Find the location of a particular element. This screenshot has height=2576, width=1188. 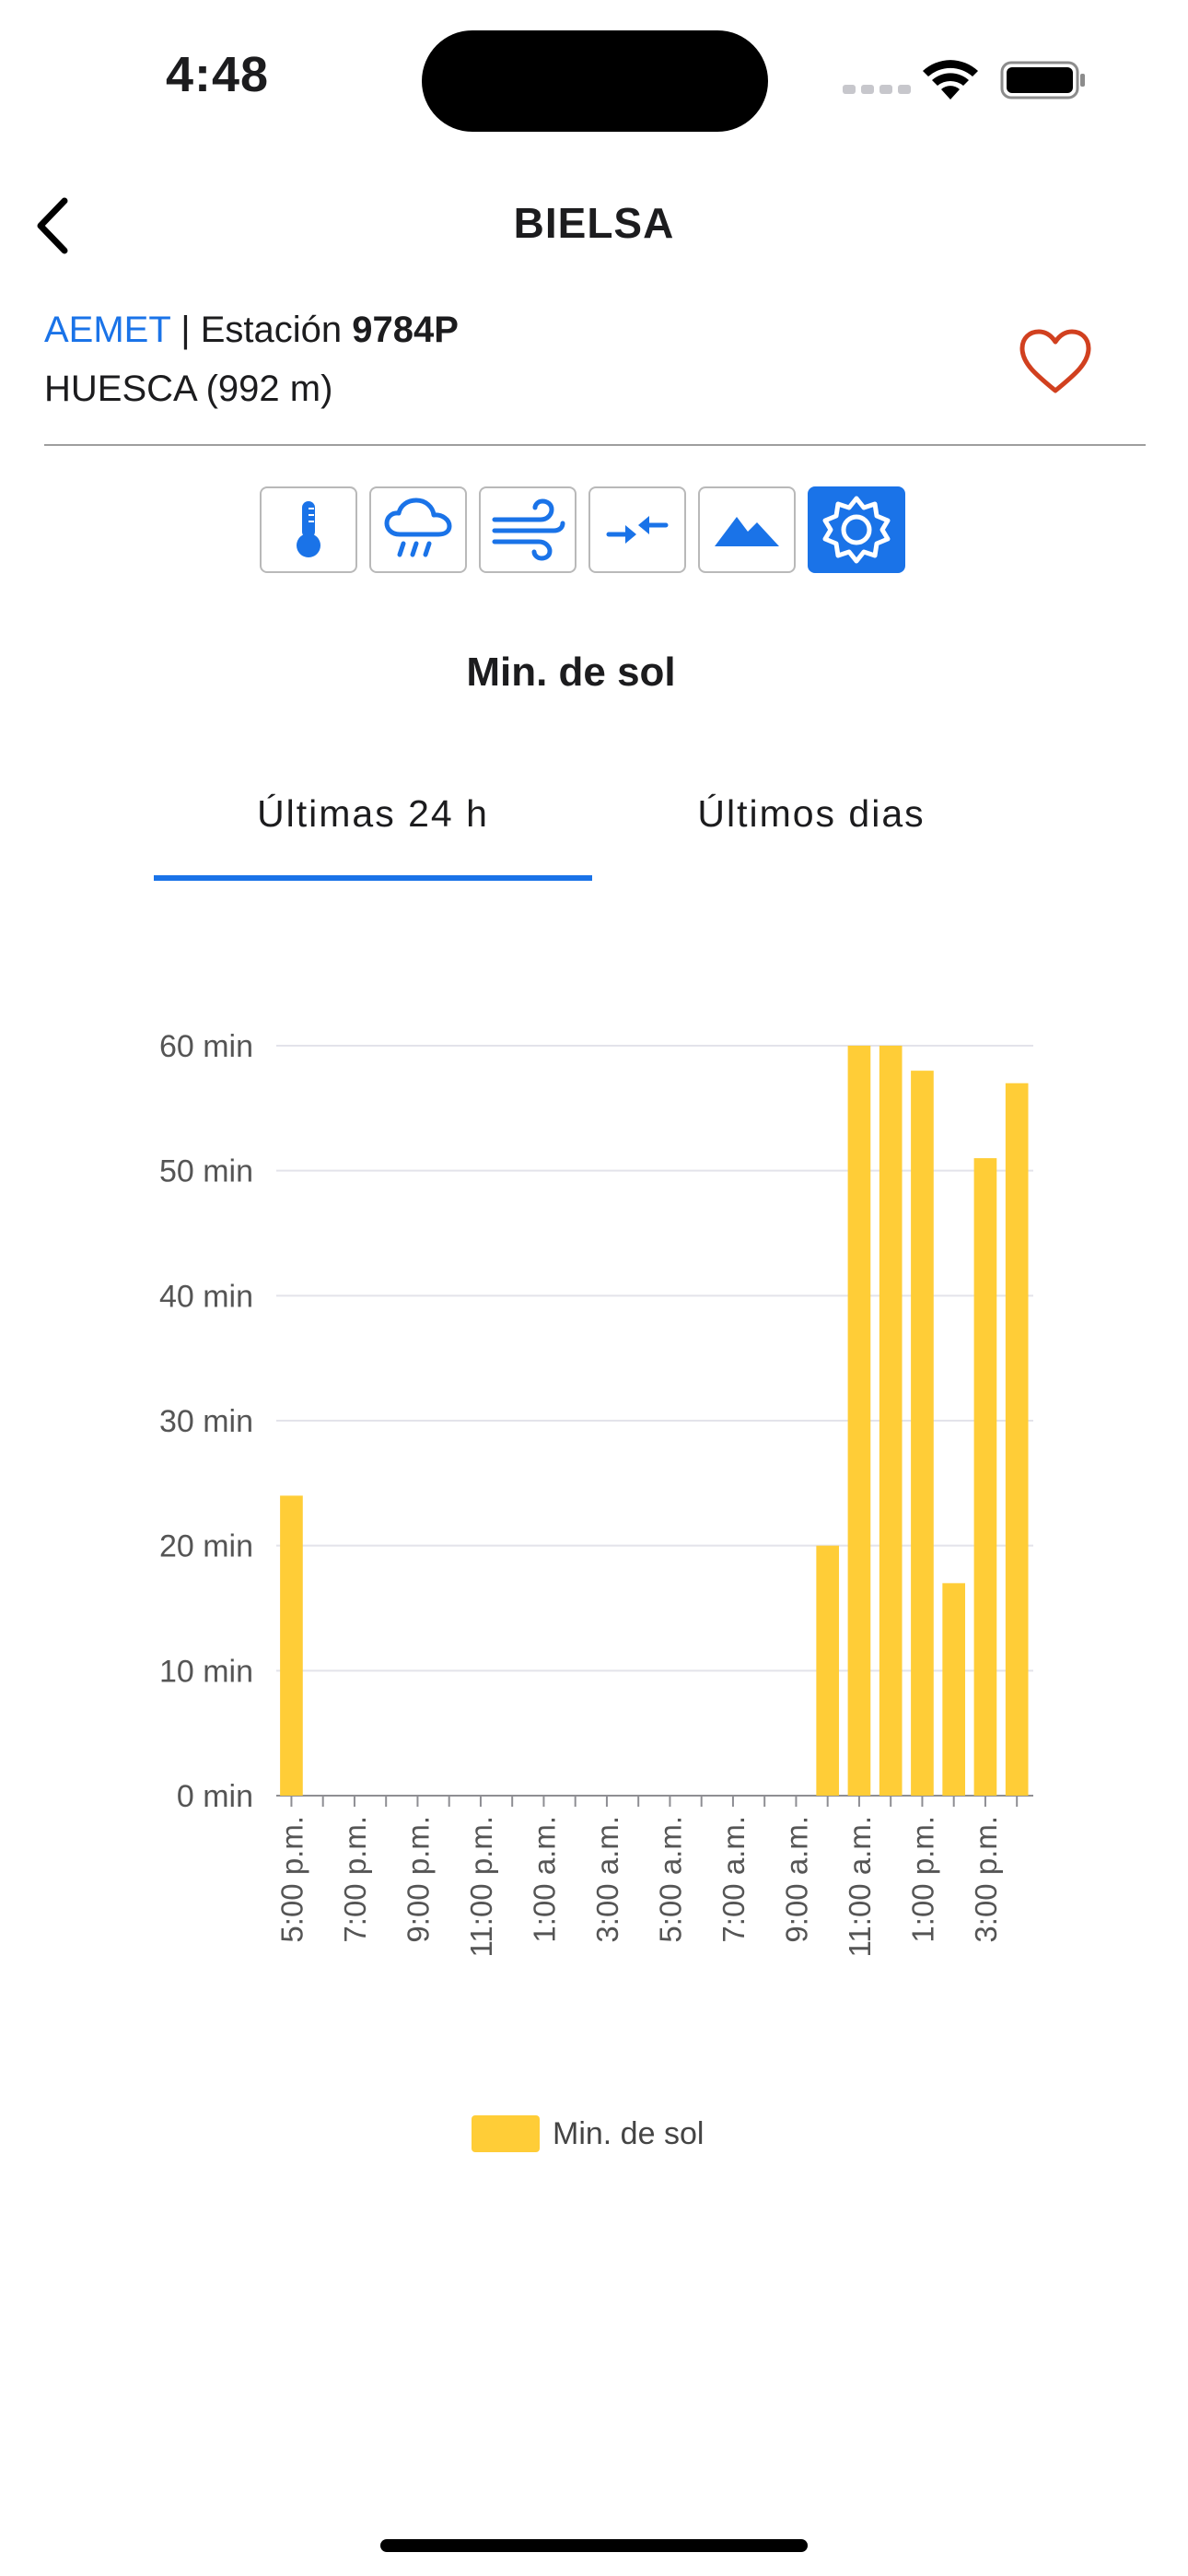

station-code: 9784P is located at coordinates (405, 330).